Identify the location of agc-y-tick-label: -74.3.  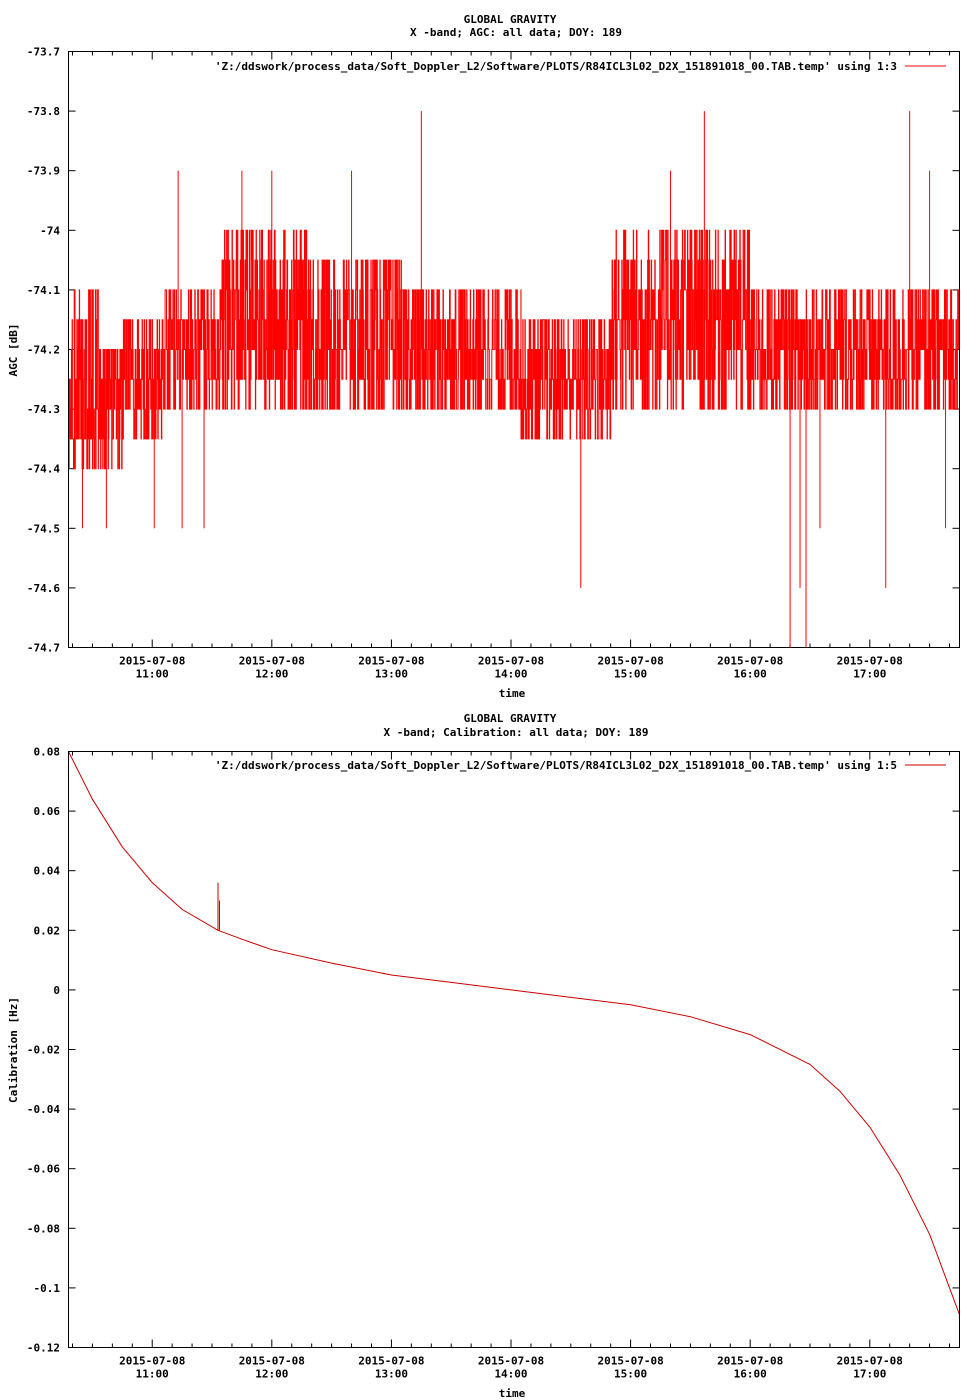
(43, 409).